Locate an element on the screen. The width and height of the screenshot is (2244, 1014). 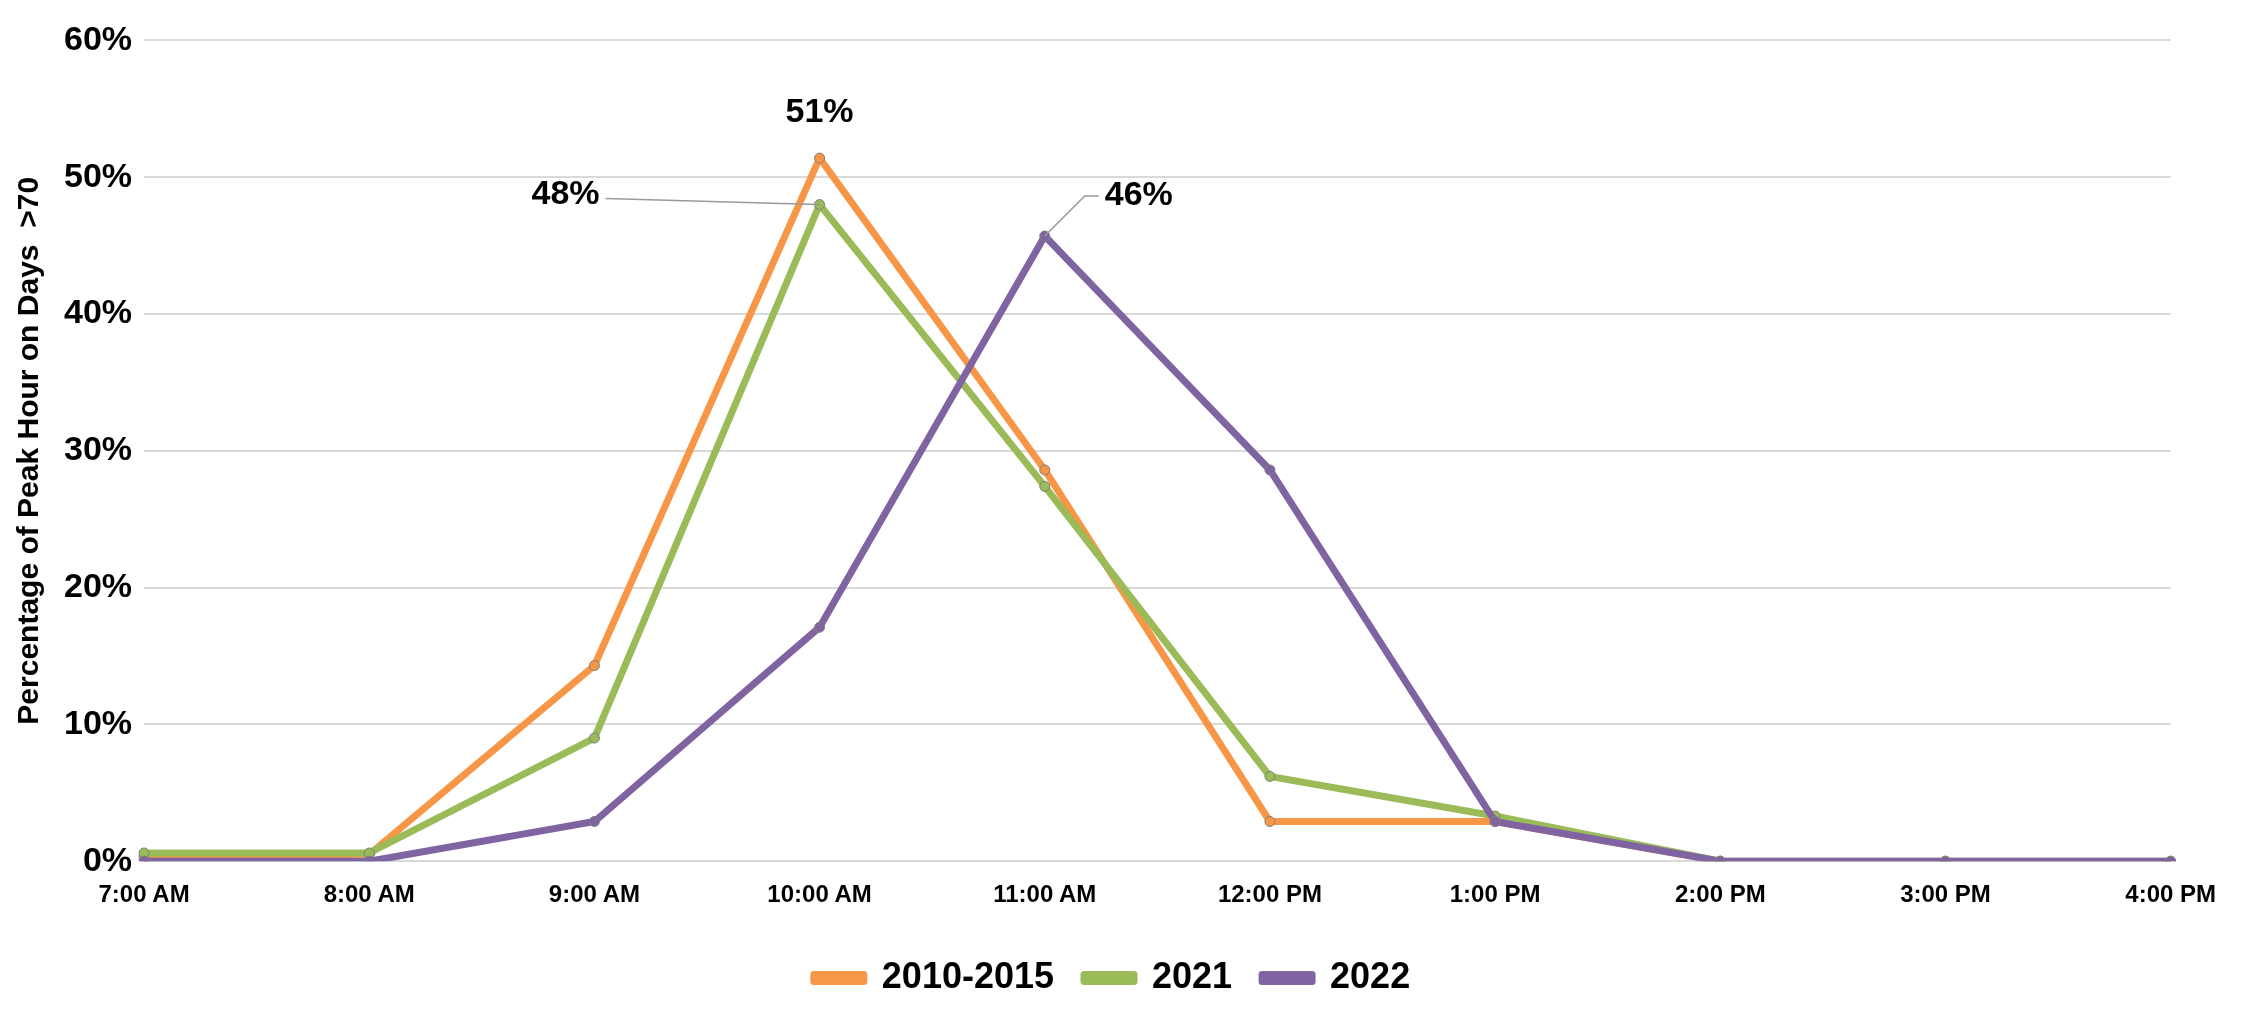
legend-label: 2021 is located at coordinates (1192, 975).